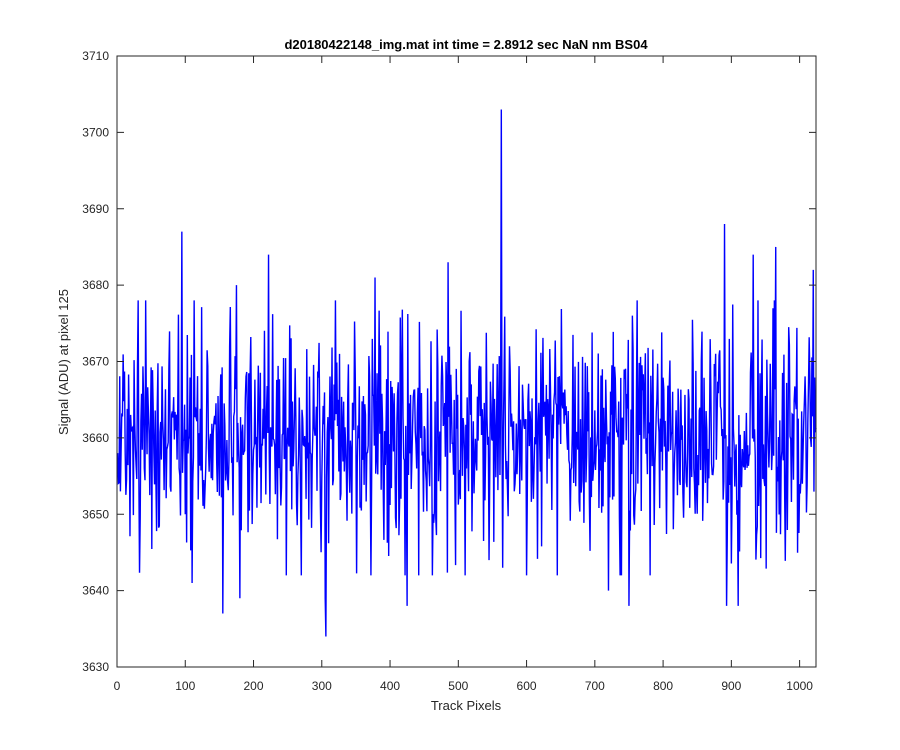  I want to click on x-tick-label: 500, so click(458, 686).